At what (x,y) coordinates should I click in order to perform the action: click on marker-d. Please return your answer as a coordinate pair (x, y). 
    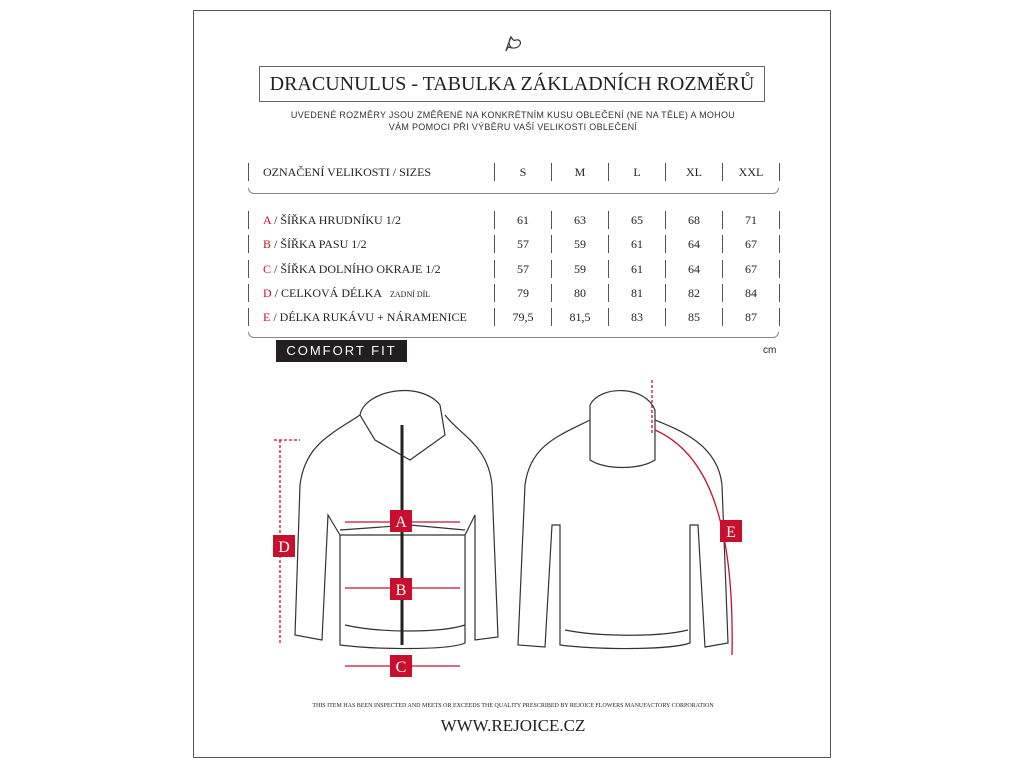
    Looking at the image, I should click on (284, 546).